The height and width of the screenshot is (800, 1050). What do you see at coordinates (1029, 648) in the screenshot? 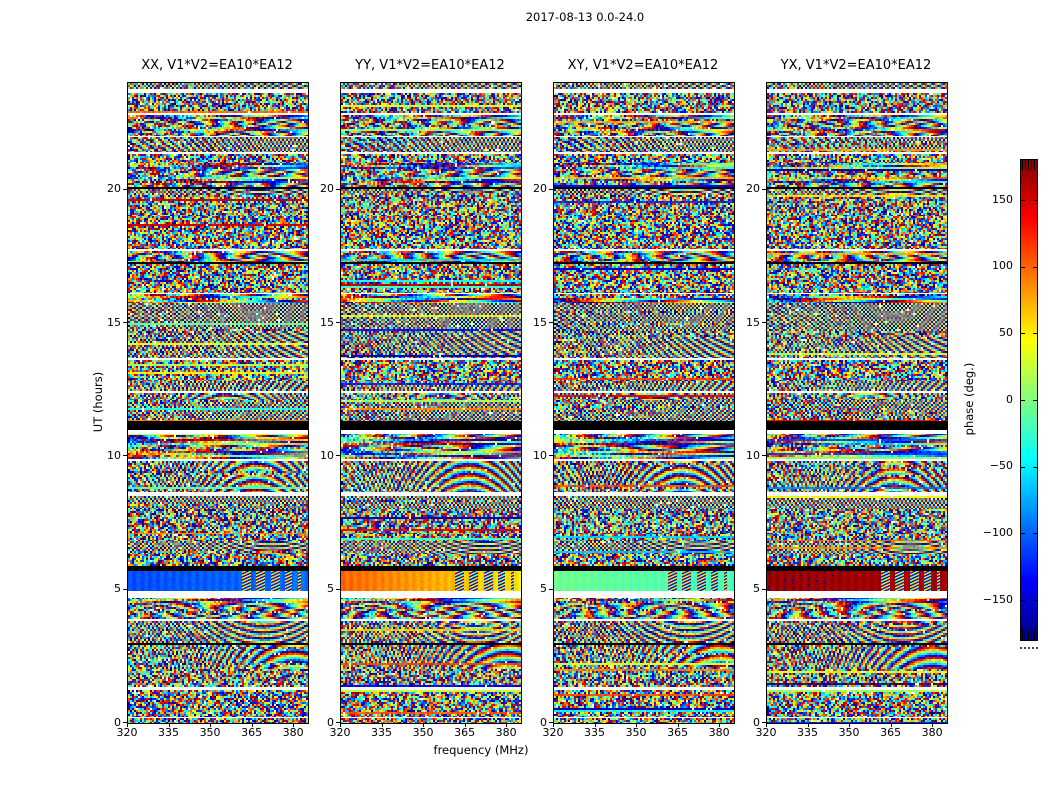
I see `colorbar-dotted-baseline` at bounding box center [1029, 648].